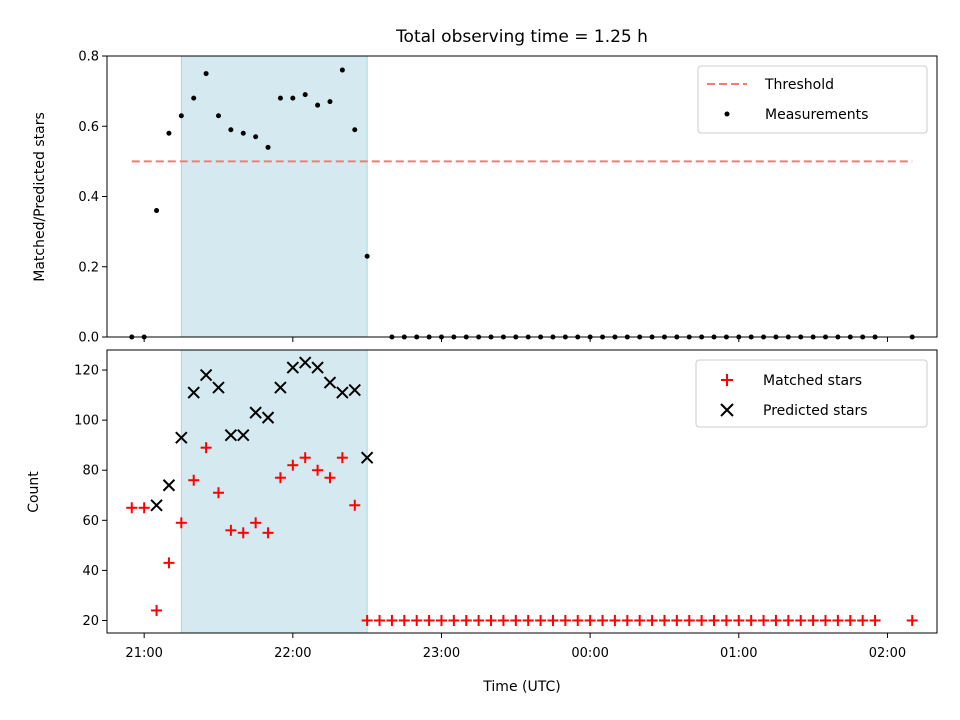  Describe the element at coordinates (521, 37) in the screenshot. I see `chart-title: Total observing time = 1.25 h` at that location.